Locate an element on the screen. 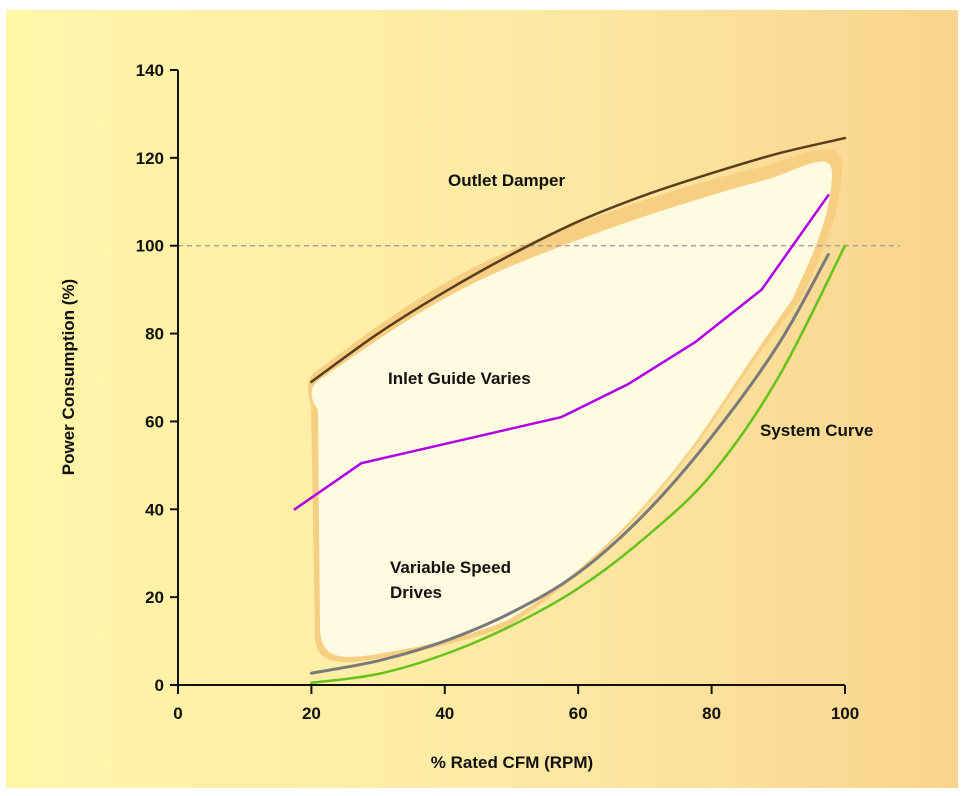  x-tick-label: 0 is located at coordinates (177, 713).